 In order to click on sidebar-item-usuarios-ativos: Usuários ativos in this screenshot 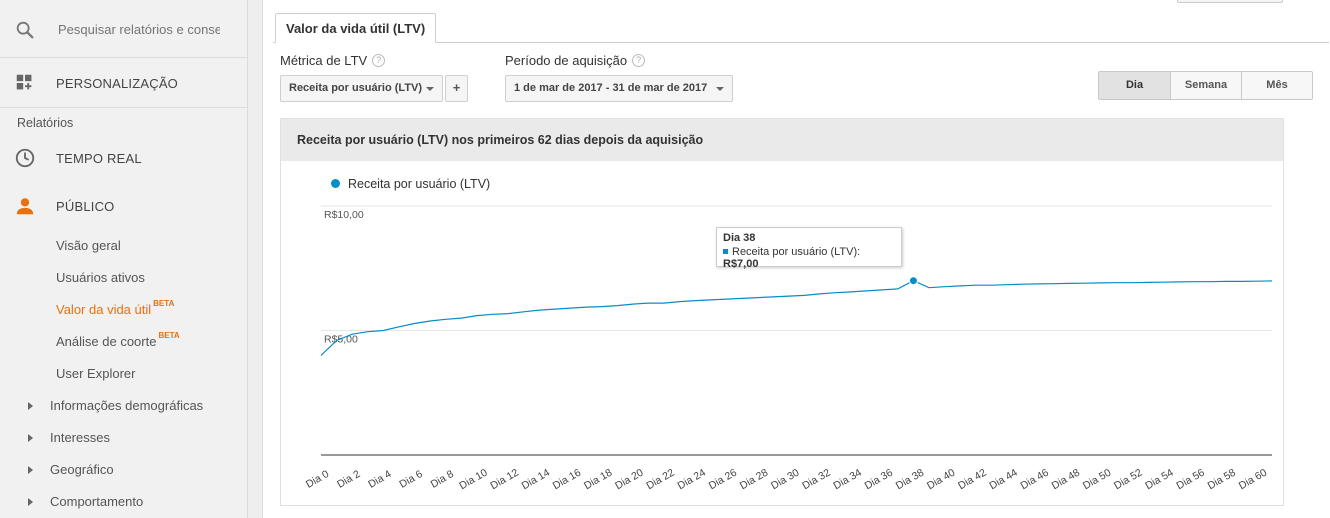, I will do `click(100, 277)`.